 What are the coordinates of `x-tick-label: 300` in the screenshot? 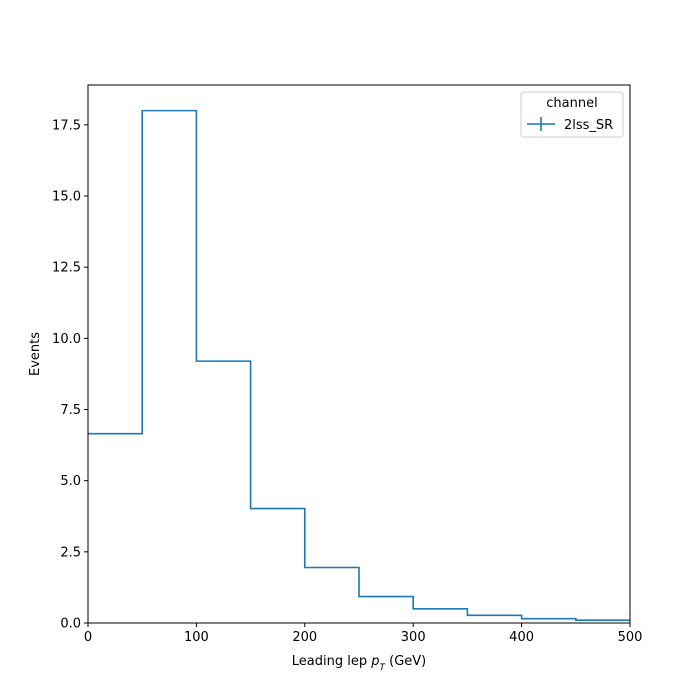 It's located at (413, 637).